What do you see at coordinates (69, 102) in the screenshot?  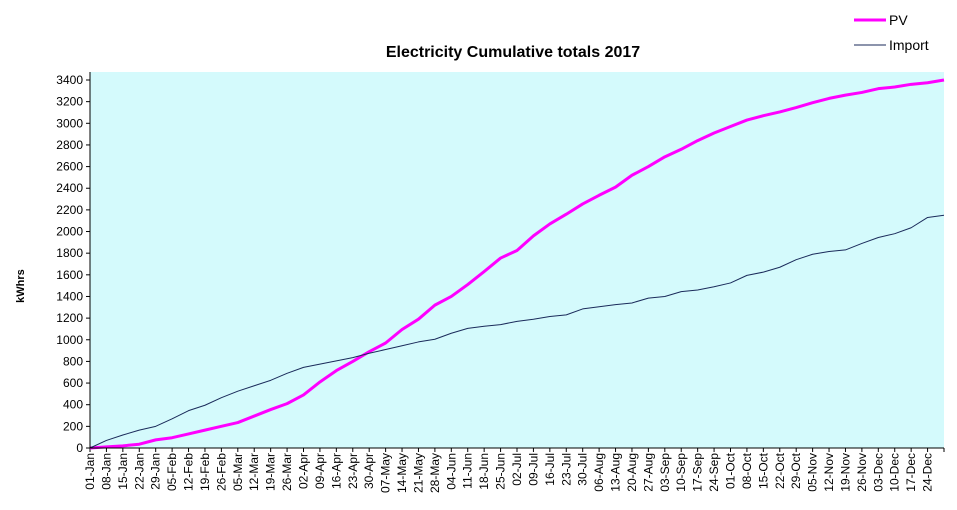 I see `y-tick-label: 3200` at bounding box center [69, 102].